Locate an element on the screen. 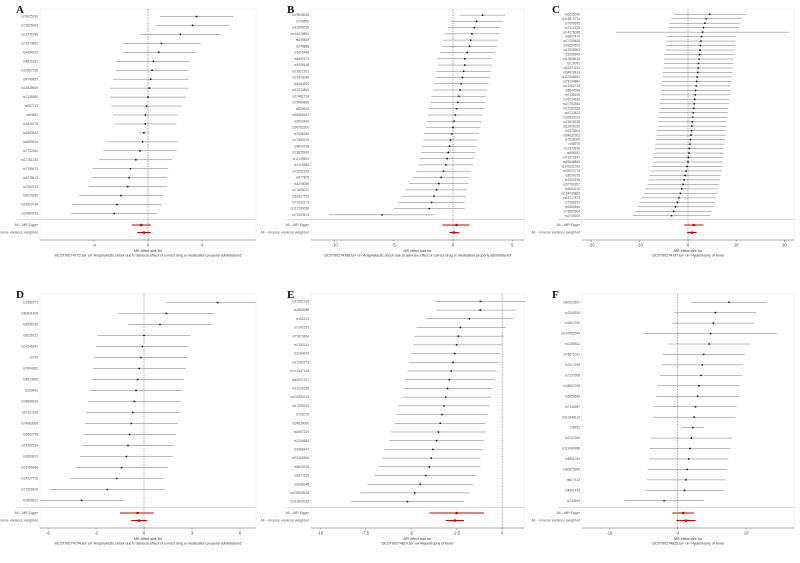 The height and width of the screenshot is (563, 800). snp-label: rs1264523 is located at coordinates (301, 354).